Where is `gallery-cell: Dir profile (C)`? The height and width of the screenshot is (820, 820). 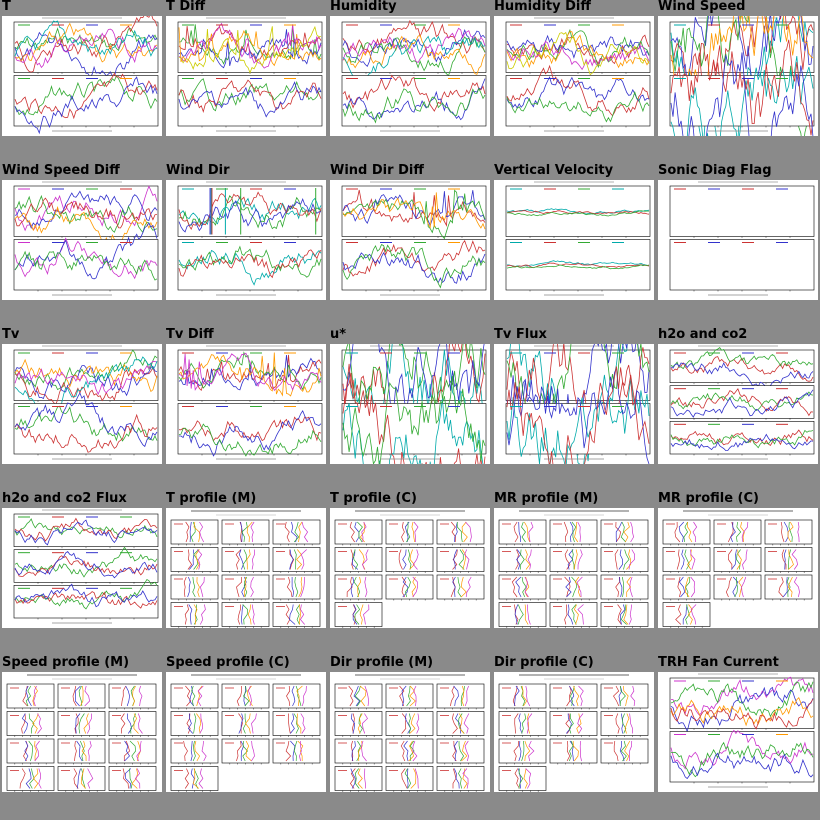
gallery-cell: Dir profile (C) is located at coordinates (574, 738).